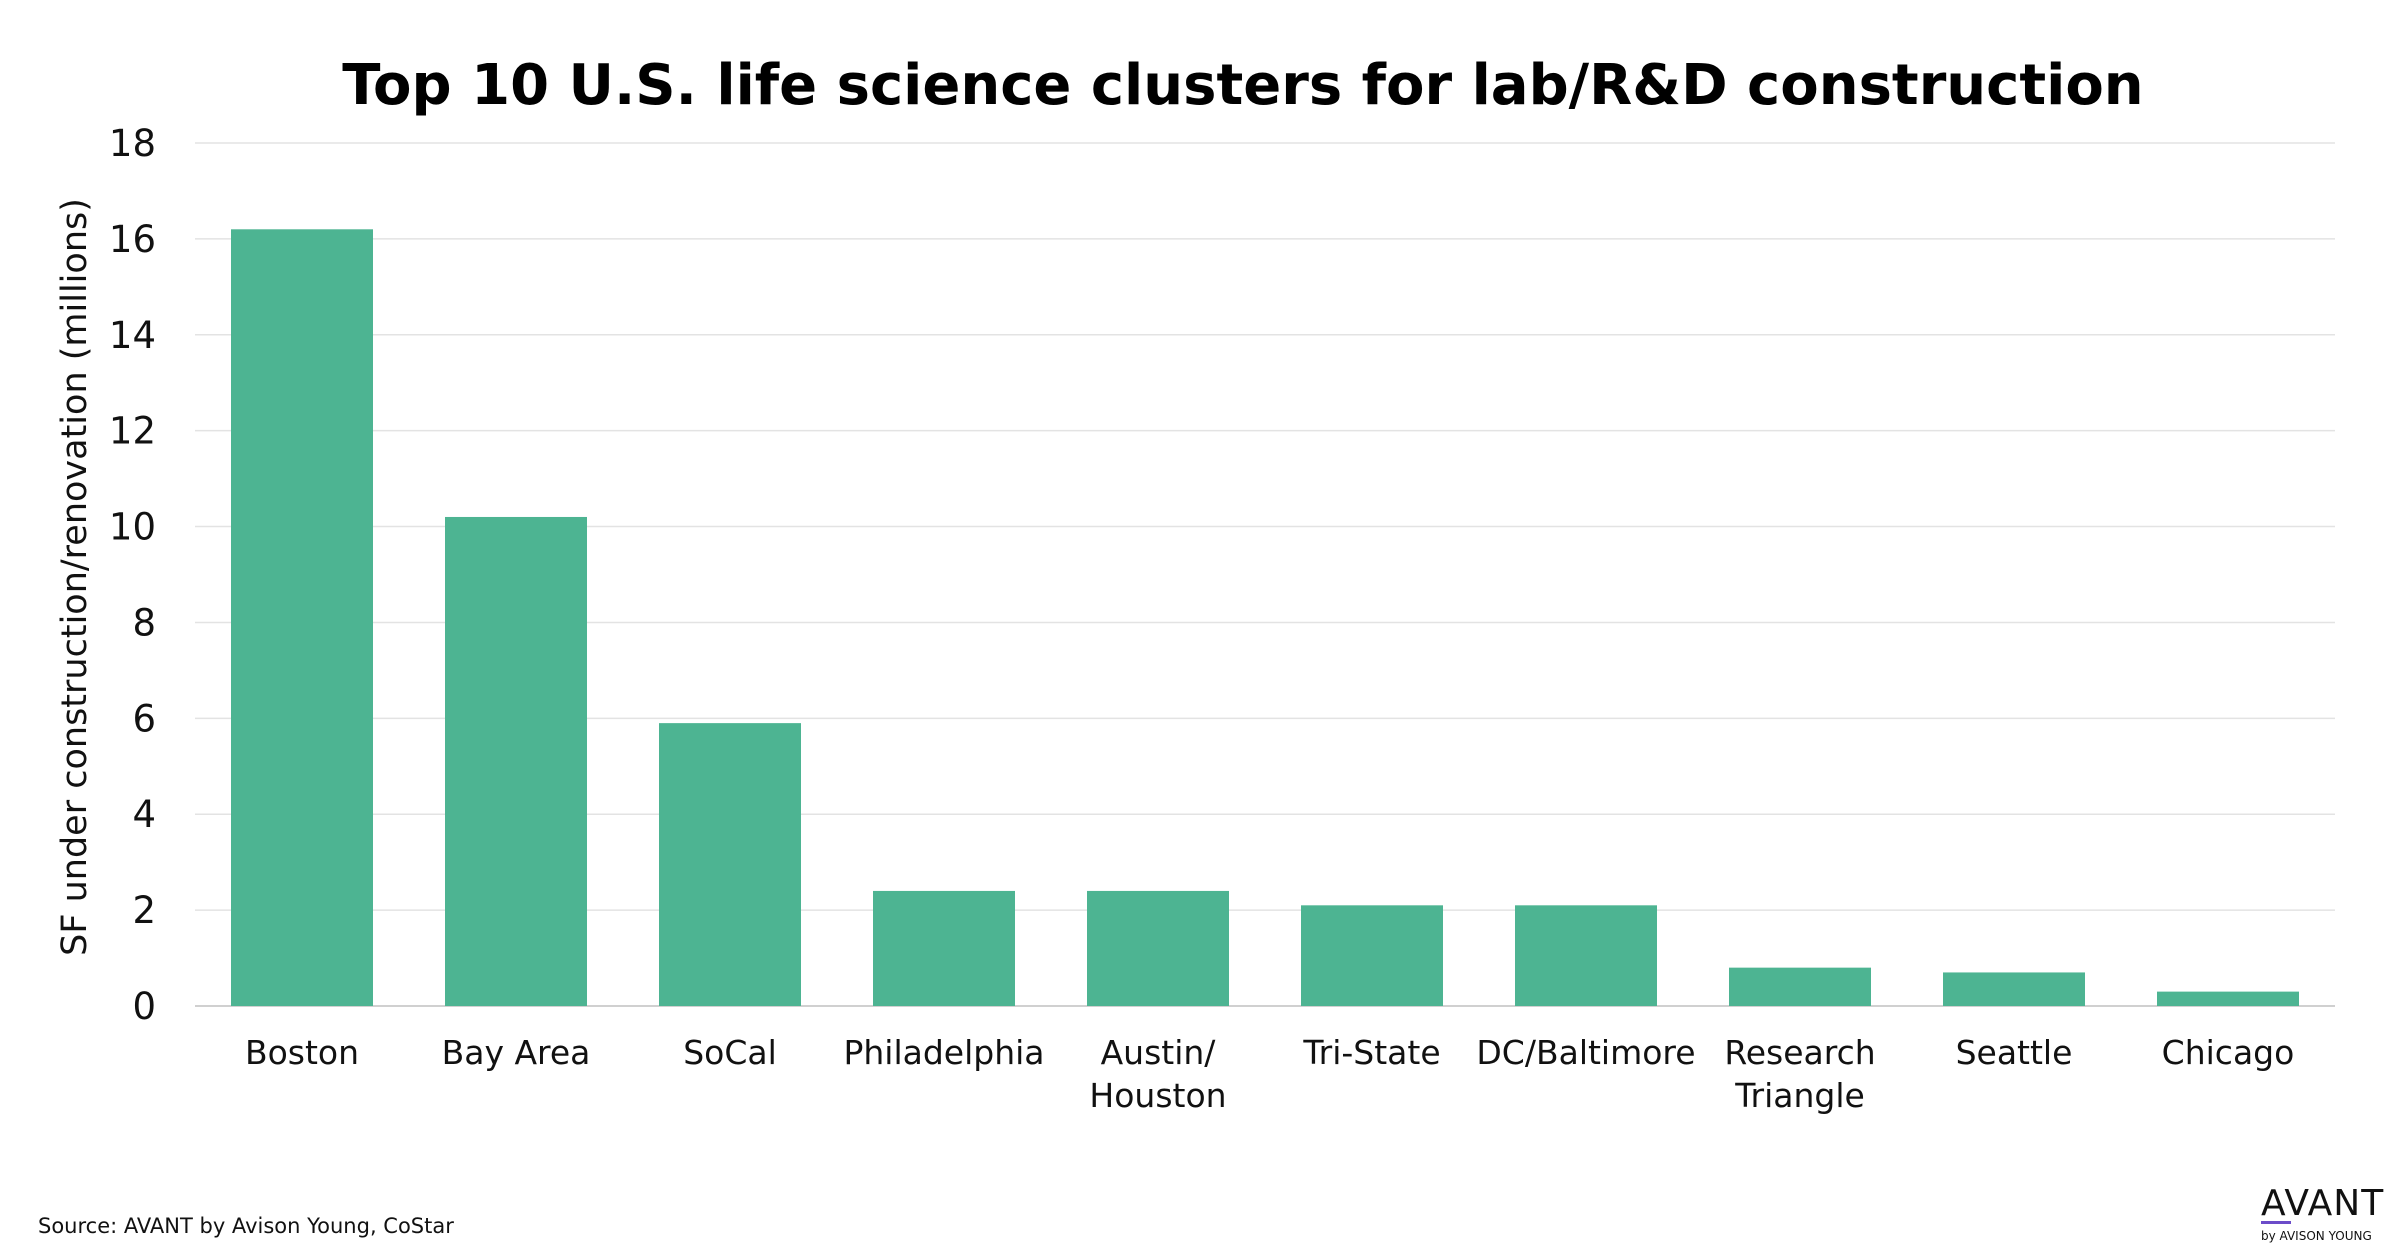  Describe the element at coordinates (1157, 1095) in the screenshot. I see `x-tick-label-line: Houston` at that location.